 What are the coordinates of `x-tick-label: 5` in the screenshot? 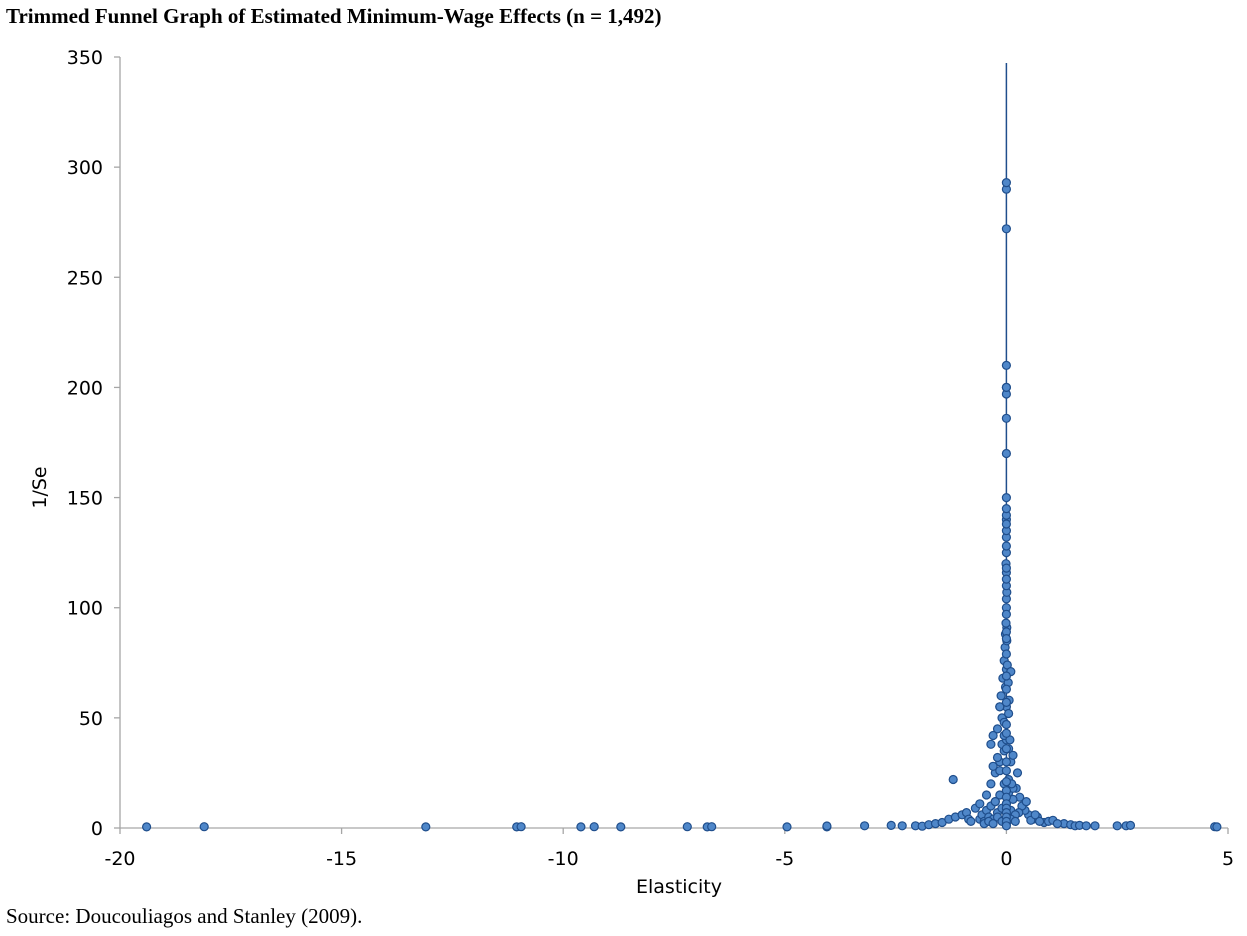 It's located at (1228, 859).